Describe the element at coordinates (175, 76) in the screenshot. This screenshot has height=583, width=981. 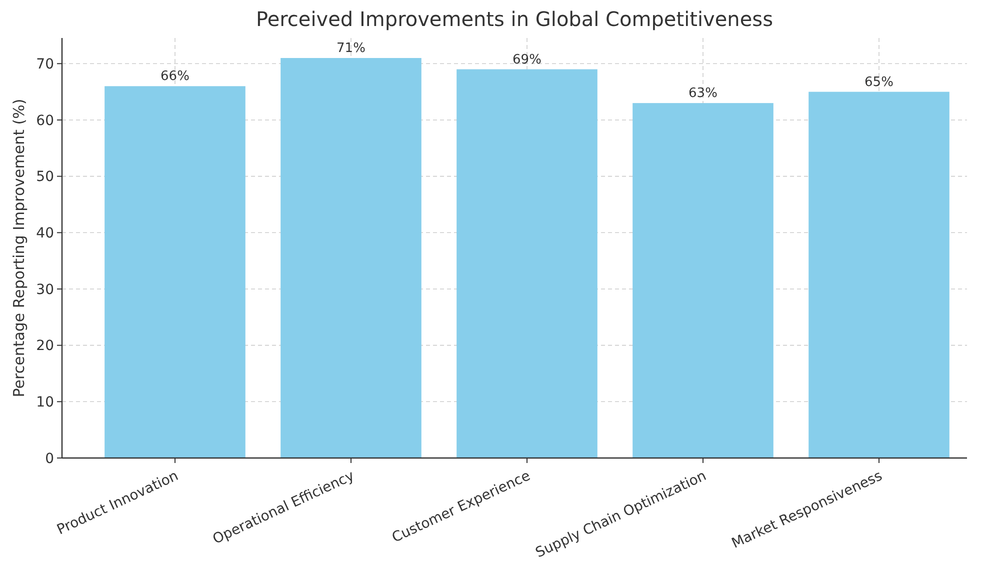
I see `data-label: 66%` at that location.